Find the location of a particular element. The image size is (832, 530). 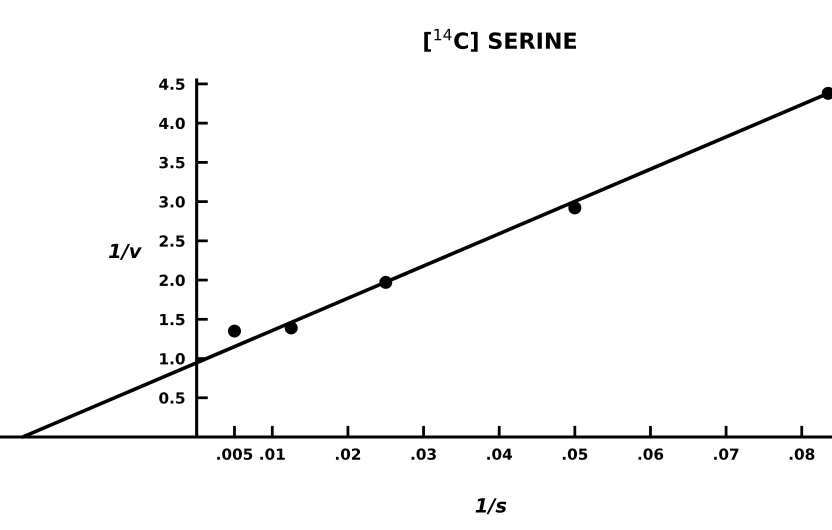

x-tick-label: .08 is located at coordinates (802, 454).